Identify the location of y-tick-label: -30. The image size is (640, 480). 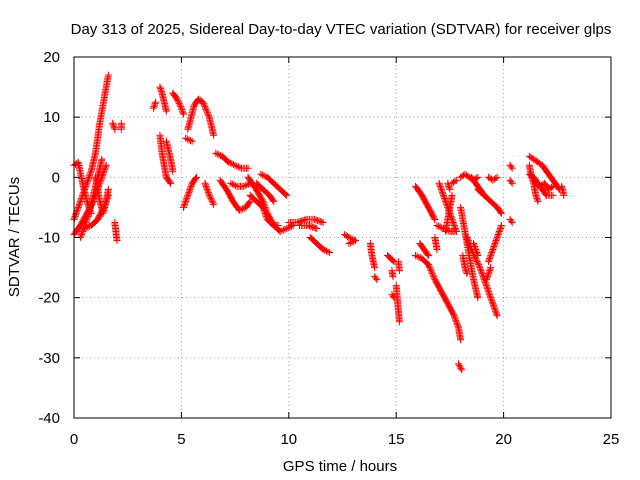
(49, 358).